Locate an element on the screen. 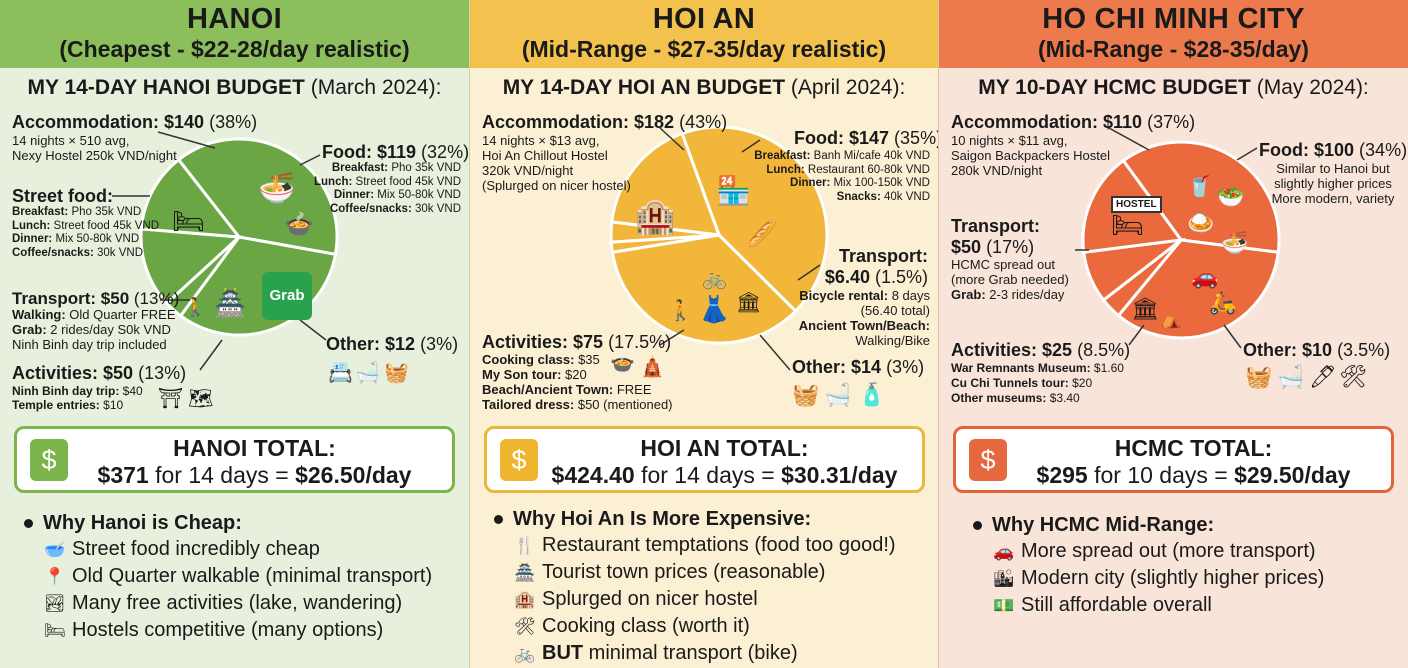  city-icon: 🏙 is located at coordinates (1004, 578).